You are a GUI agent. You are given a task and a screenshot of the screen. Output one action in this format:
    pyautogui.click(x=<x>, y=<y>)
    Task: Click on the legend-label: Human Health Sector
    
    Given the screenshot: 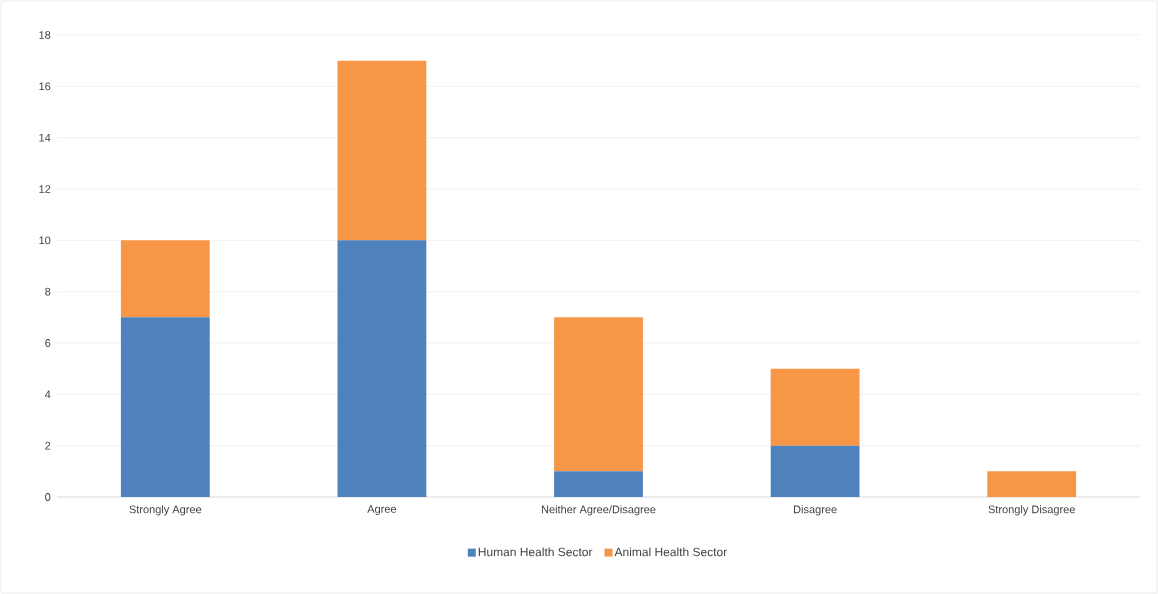 What is the action you would take?
    pyautogui.click(x=535, y=552)
    